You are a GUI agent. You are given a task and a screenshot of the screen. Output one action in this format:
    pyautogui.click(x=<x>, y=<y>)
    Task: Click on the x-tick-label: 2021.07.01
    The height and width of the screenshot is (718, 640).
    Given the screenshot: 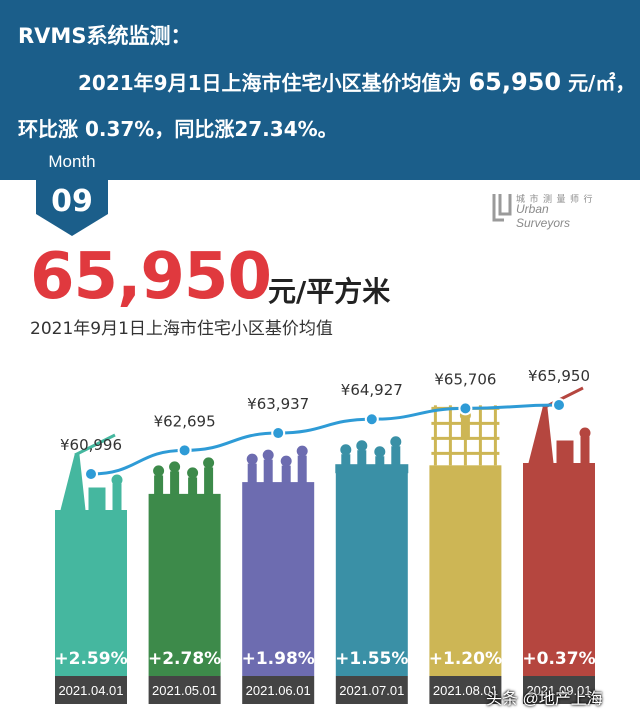 What is the action you would take?
    pyautogui.click(x=371, y=690)
    